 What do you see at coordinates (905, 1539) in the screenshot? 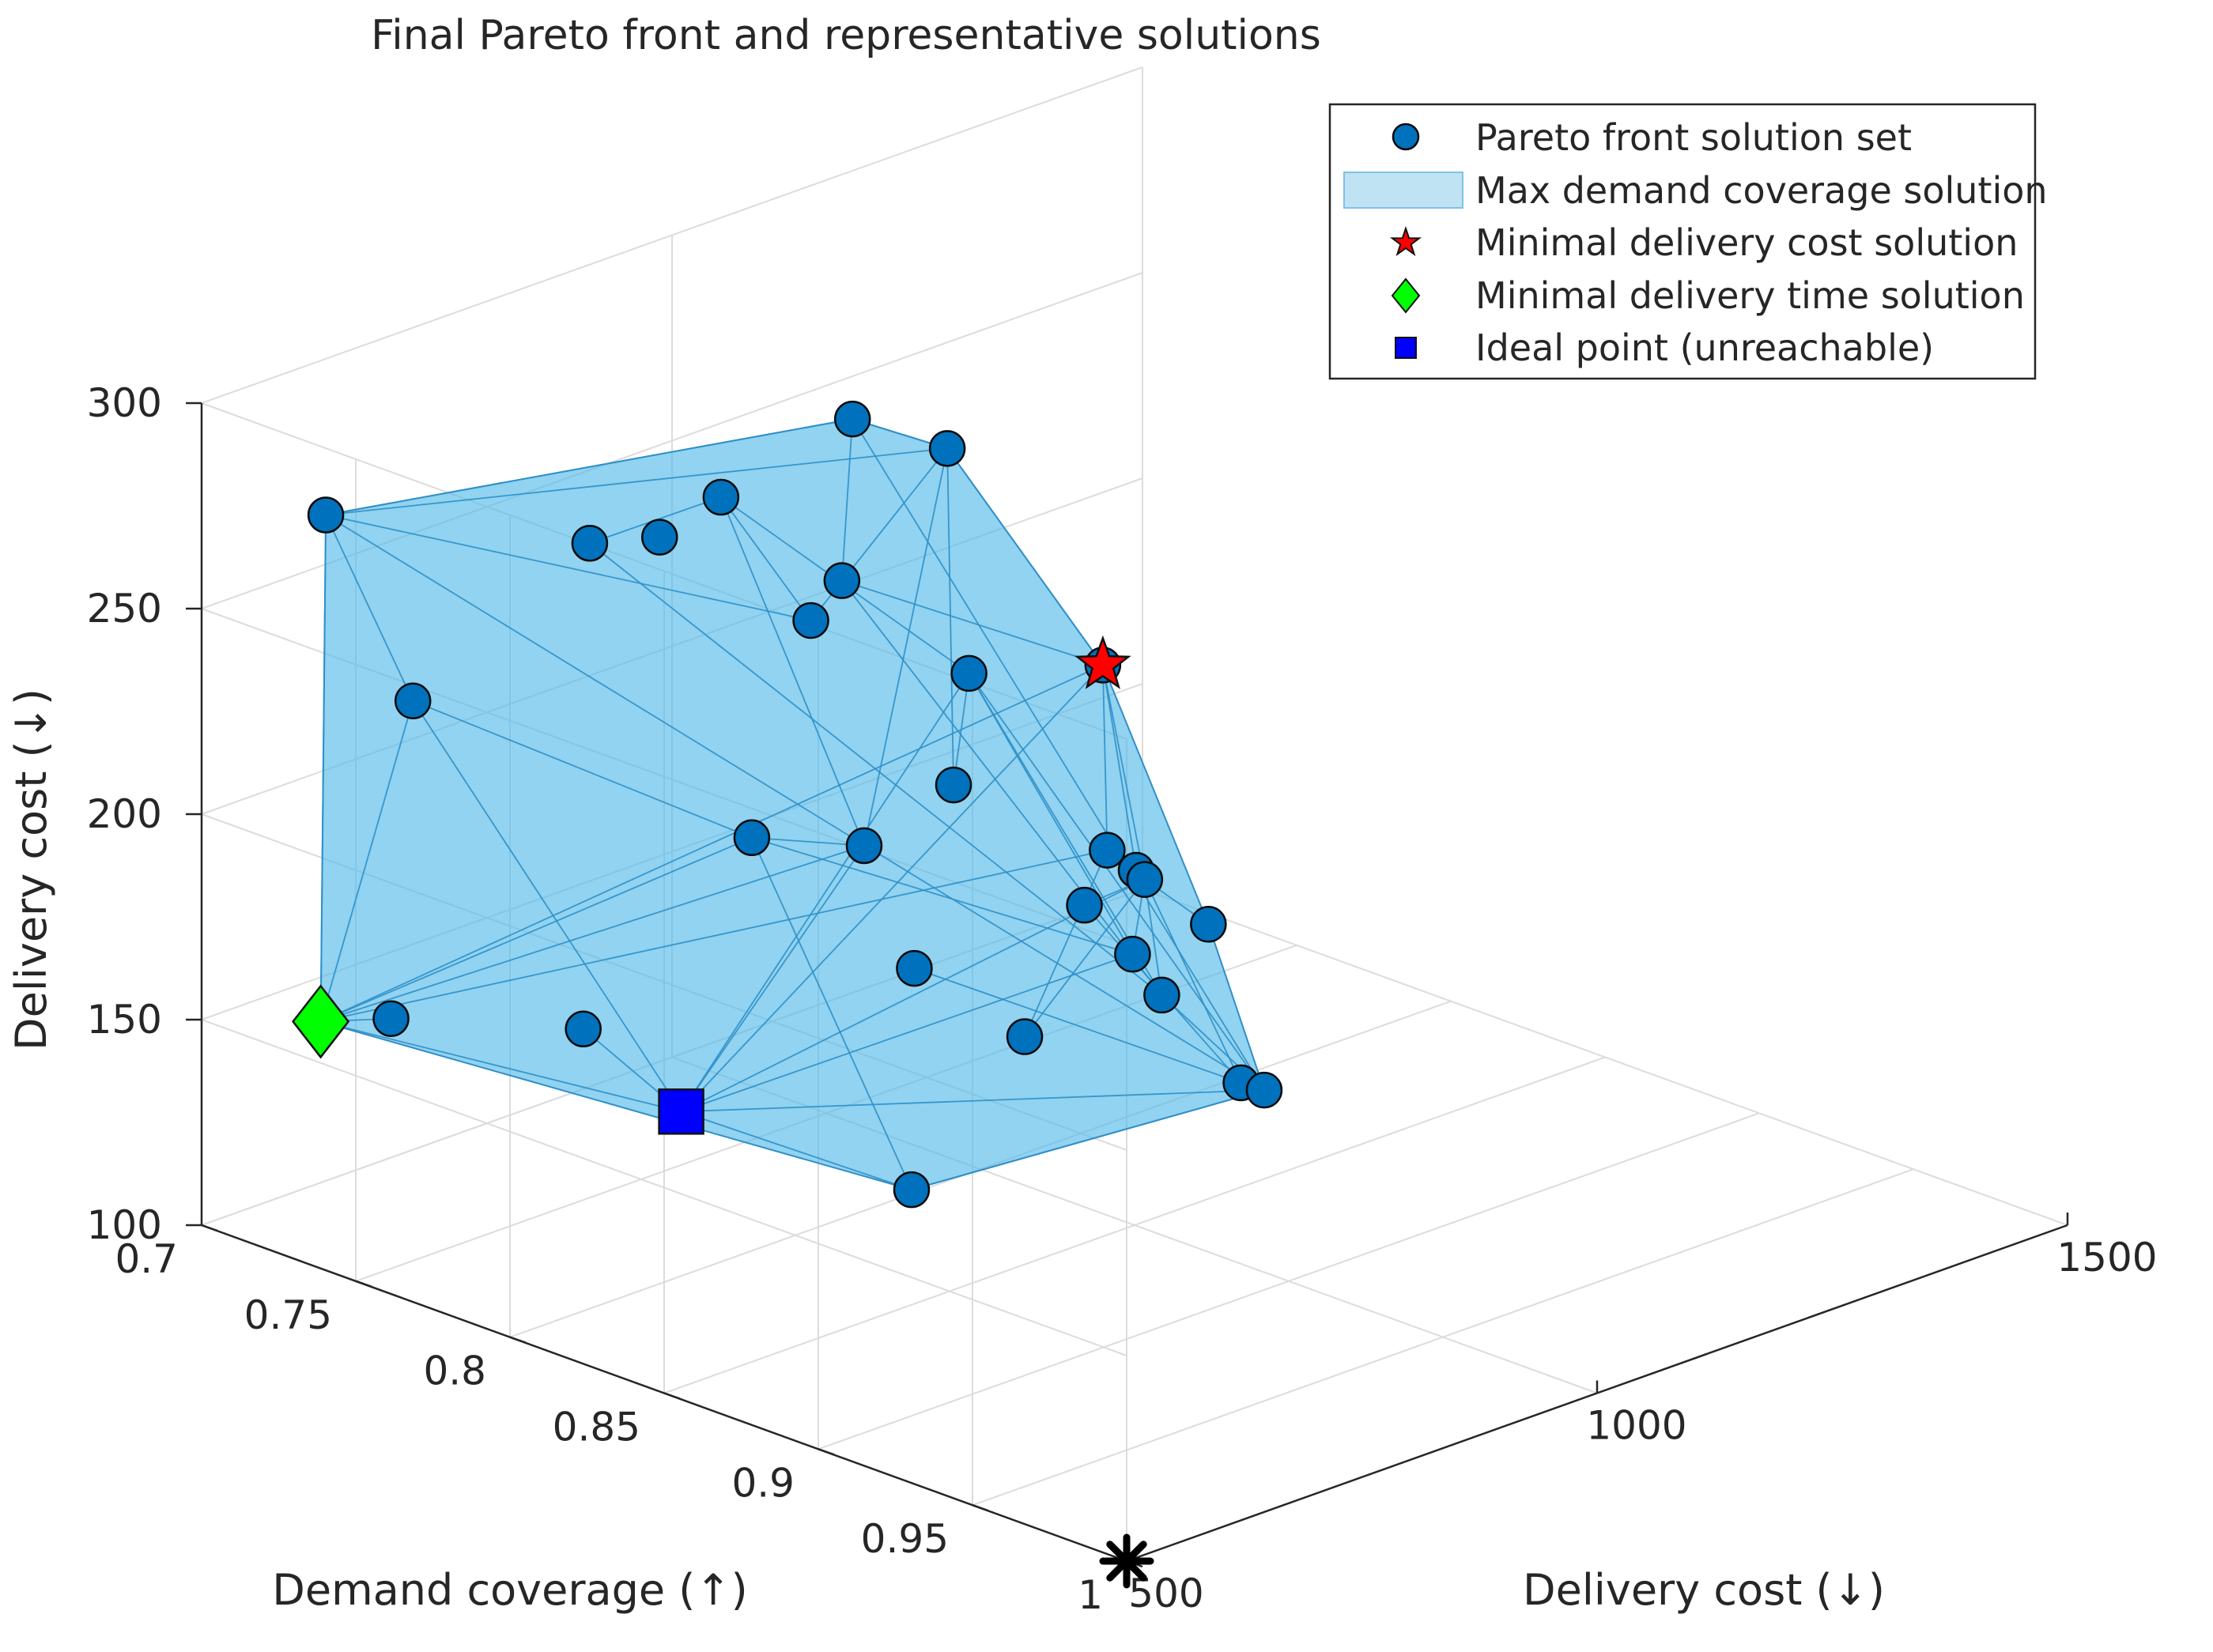
I see `y-tick-label: 0.95` at bounding box center [905, 1539].